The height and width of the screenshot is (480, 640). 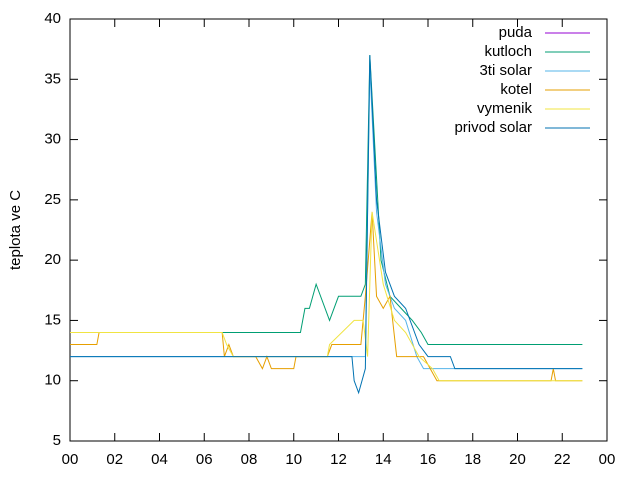 What do you see at coordinates (52, 319) in the screenshot?
I see `y-tick-label: 15` at bounding box center [52, 319].